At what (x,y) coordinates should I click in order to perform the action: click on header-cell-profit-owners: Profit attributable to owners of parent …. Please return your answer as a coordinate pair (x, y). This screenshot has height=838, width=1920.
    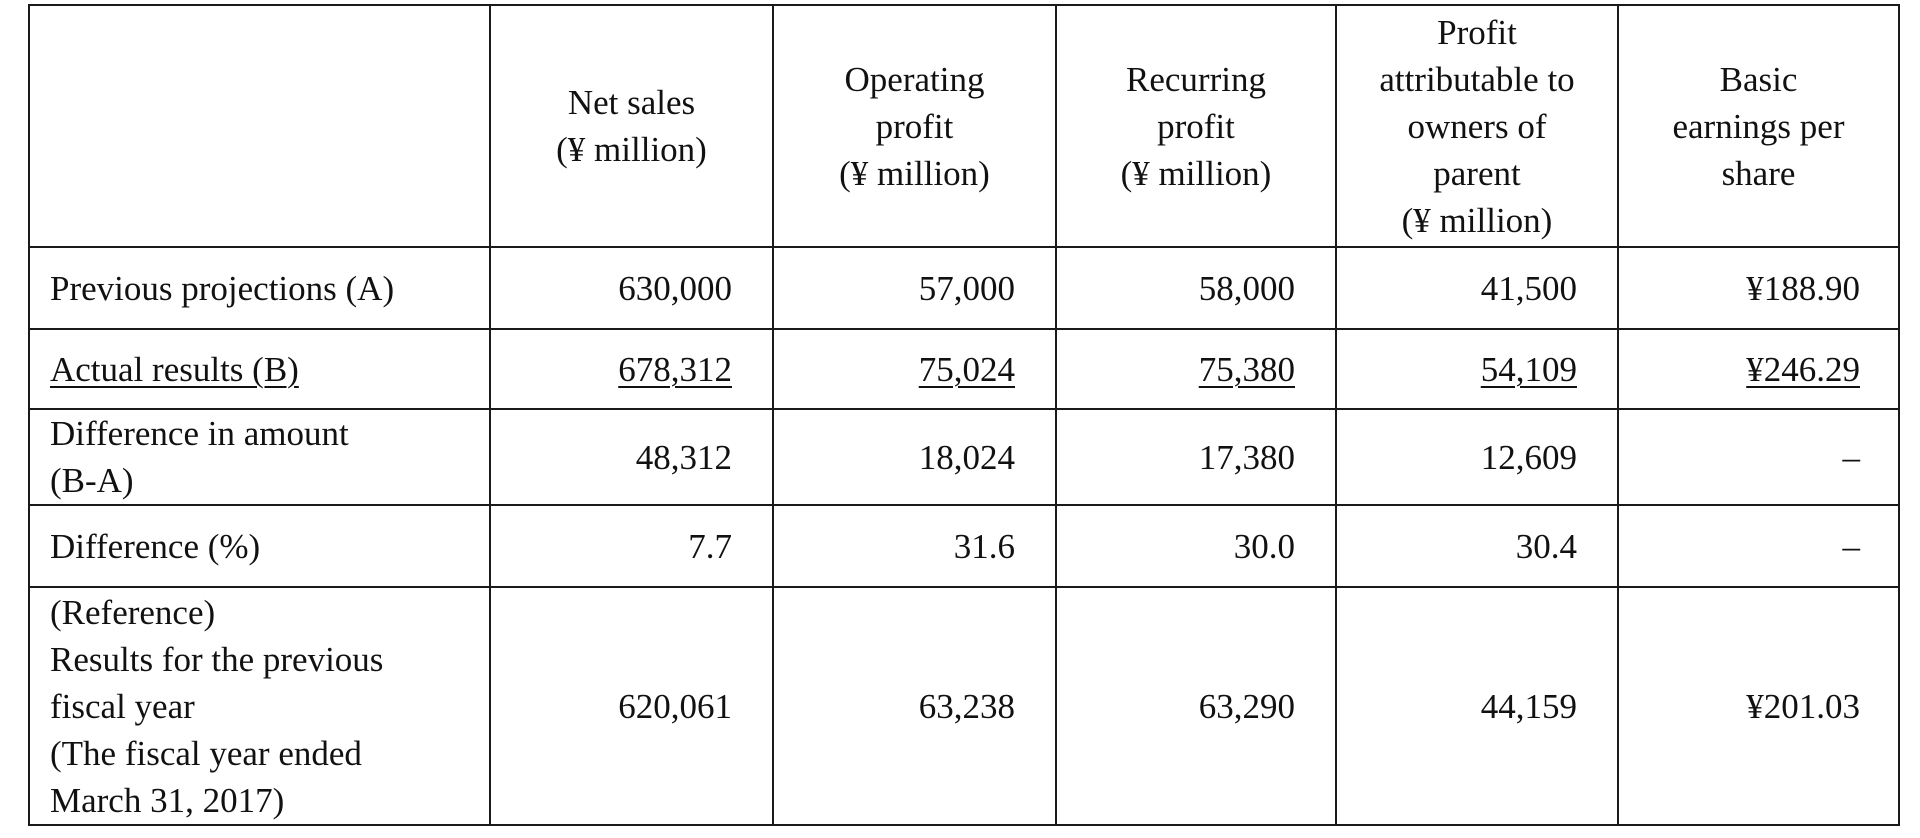
    Looking at the image, I should click on (1477, 126).